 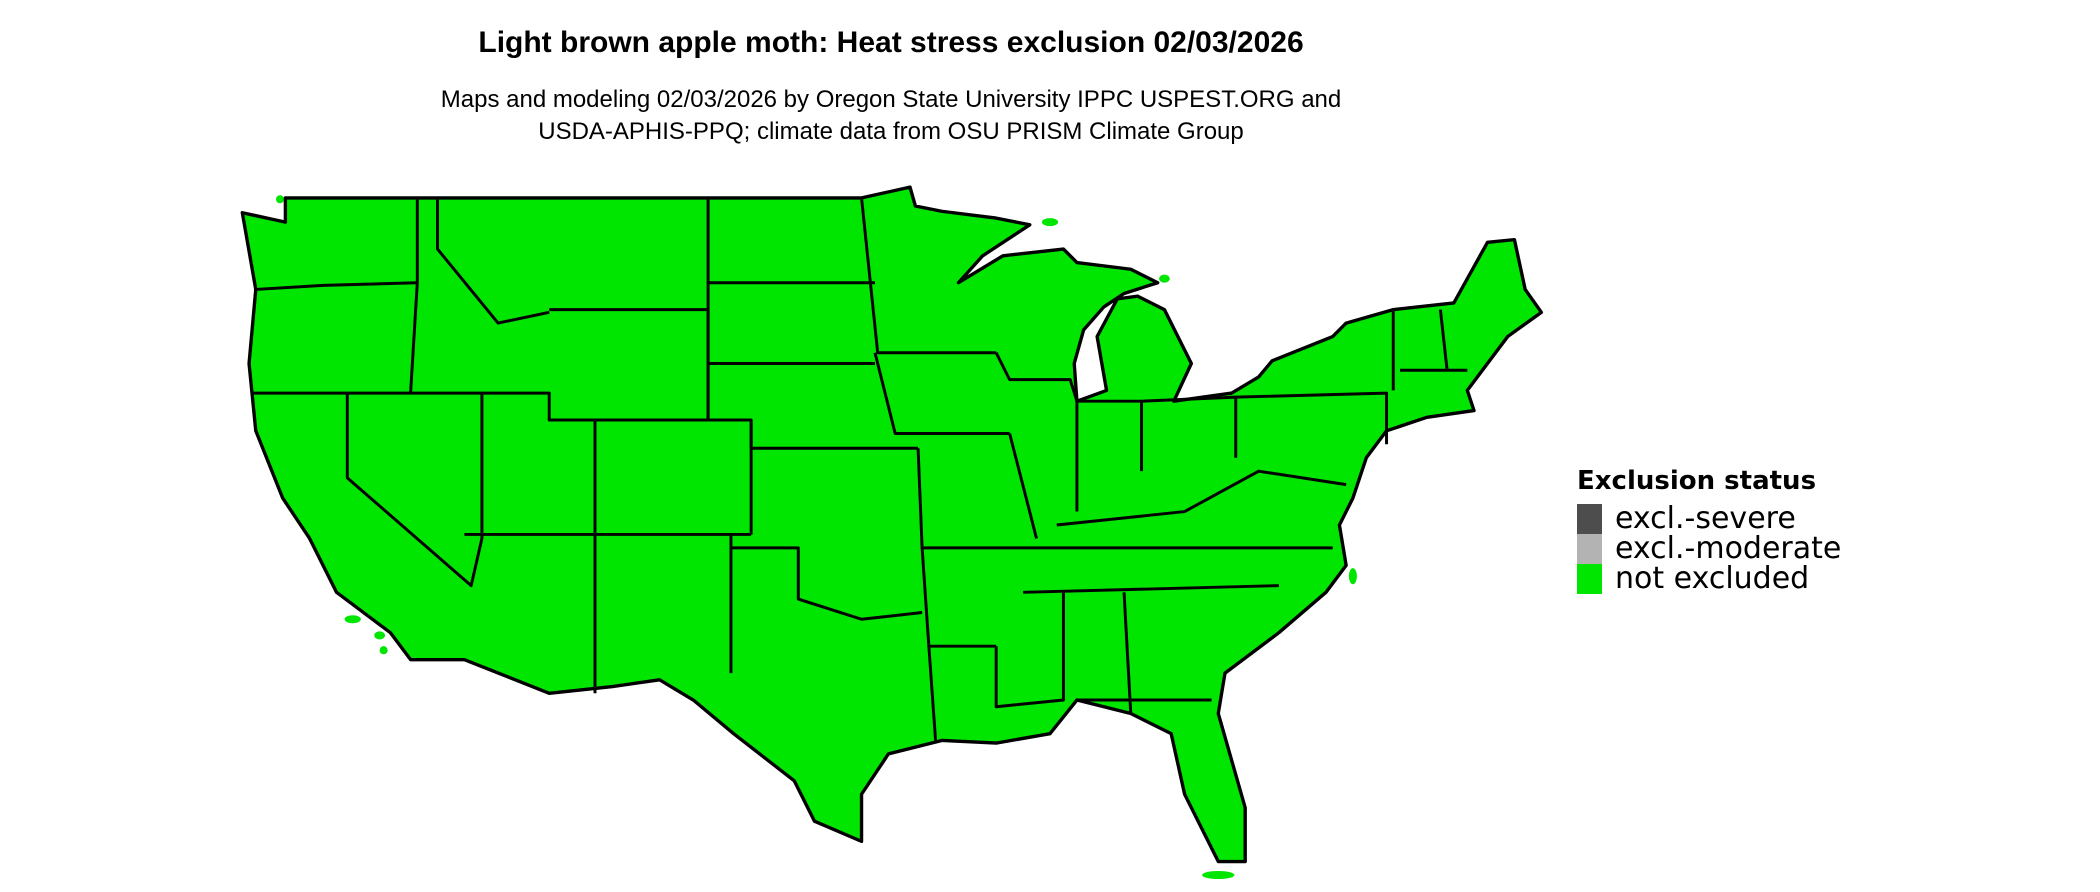 What do you see at coordinates (1697, 481) in the screenshot?
I see `legend-title: Exclusion status` at bounding box center [1697, 481].